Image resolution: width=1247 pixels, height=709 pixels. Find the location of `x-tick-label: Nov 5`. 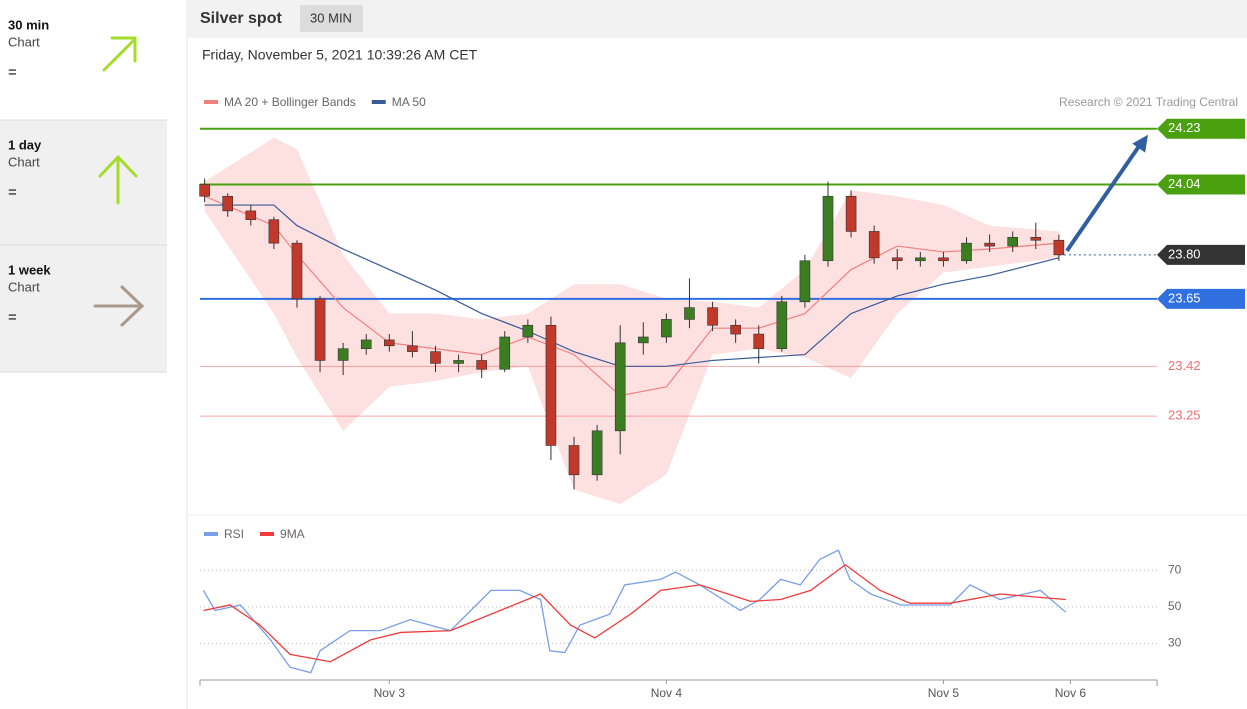

x-tick-label: Nov 5 is located at coordinates (944, 693).